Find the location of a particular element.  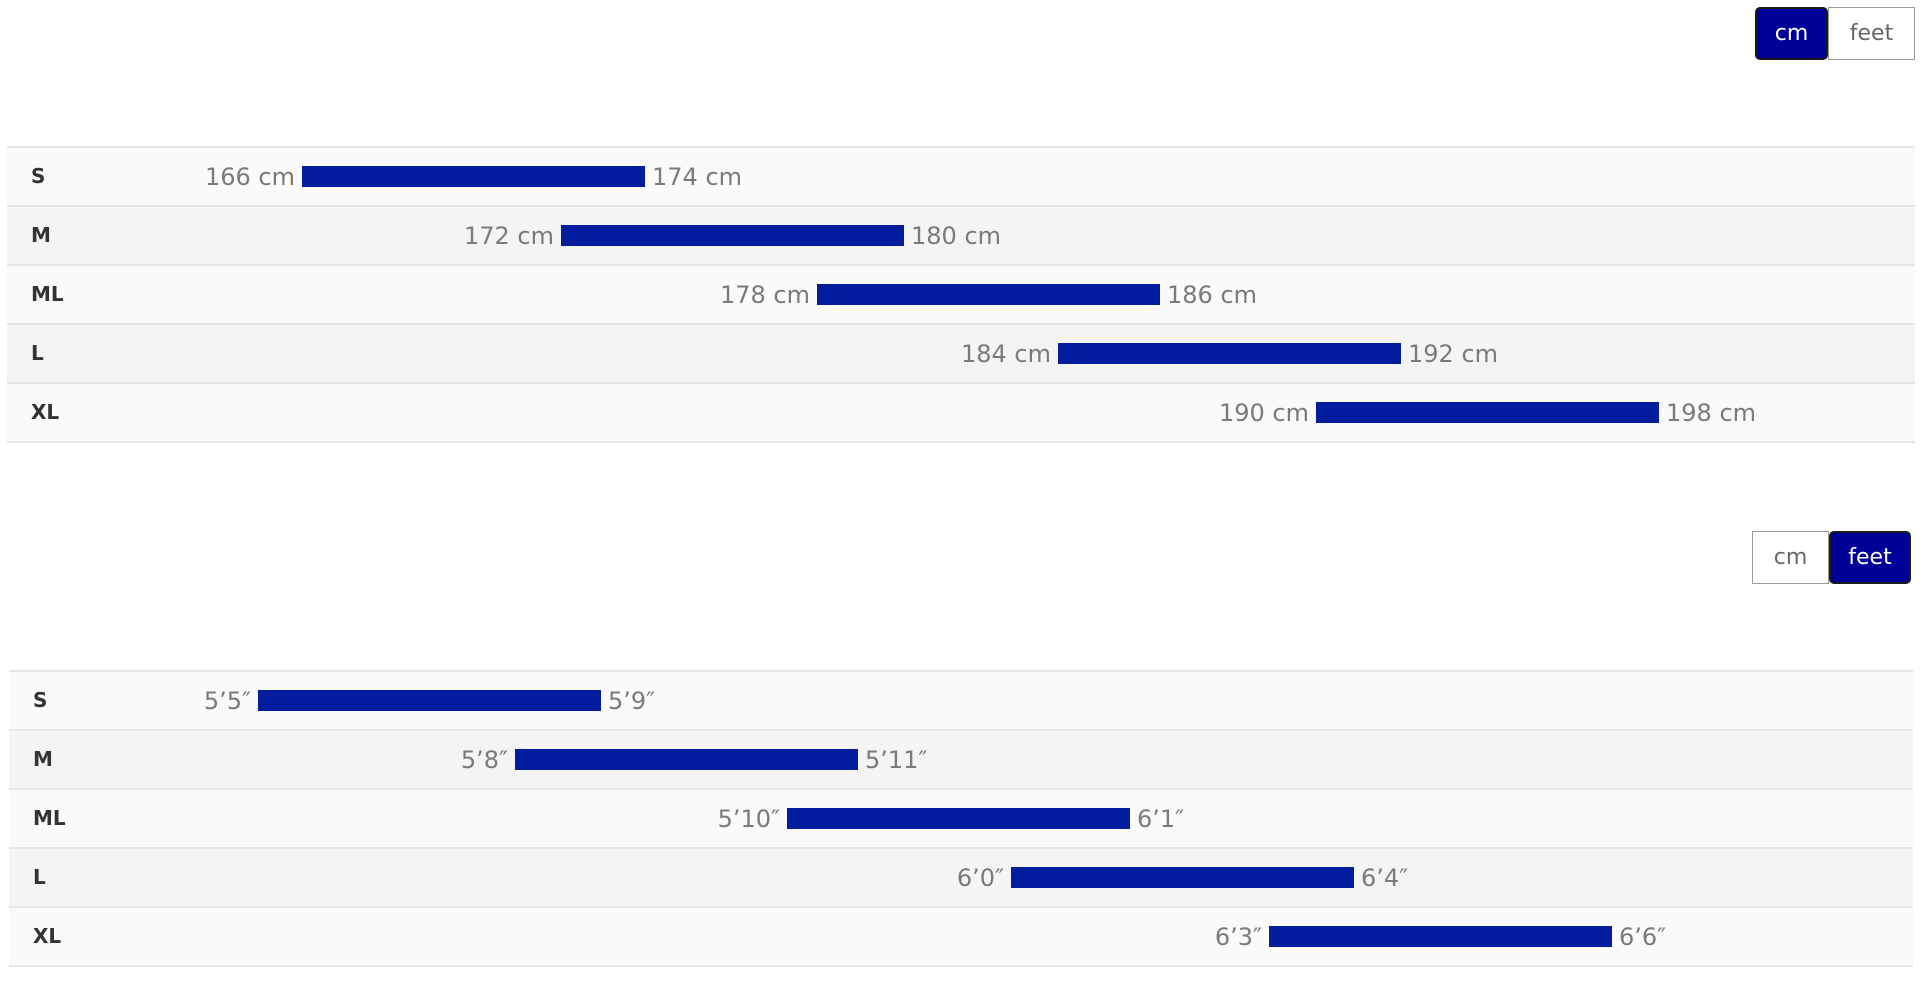

max-height: 174 cm is located at coordinates (697, 176).